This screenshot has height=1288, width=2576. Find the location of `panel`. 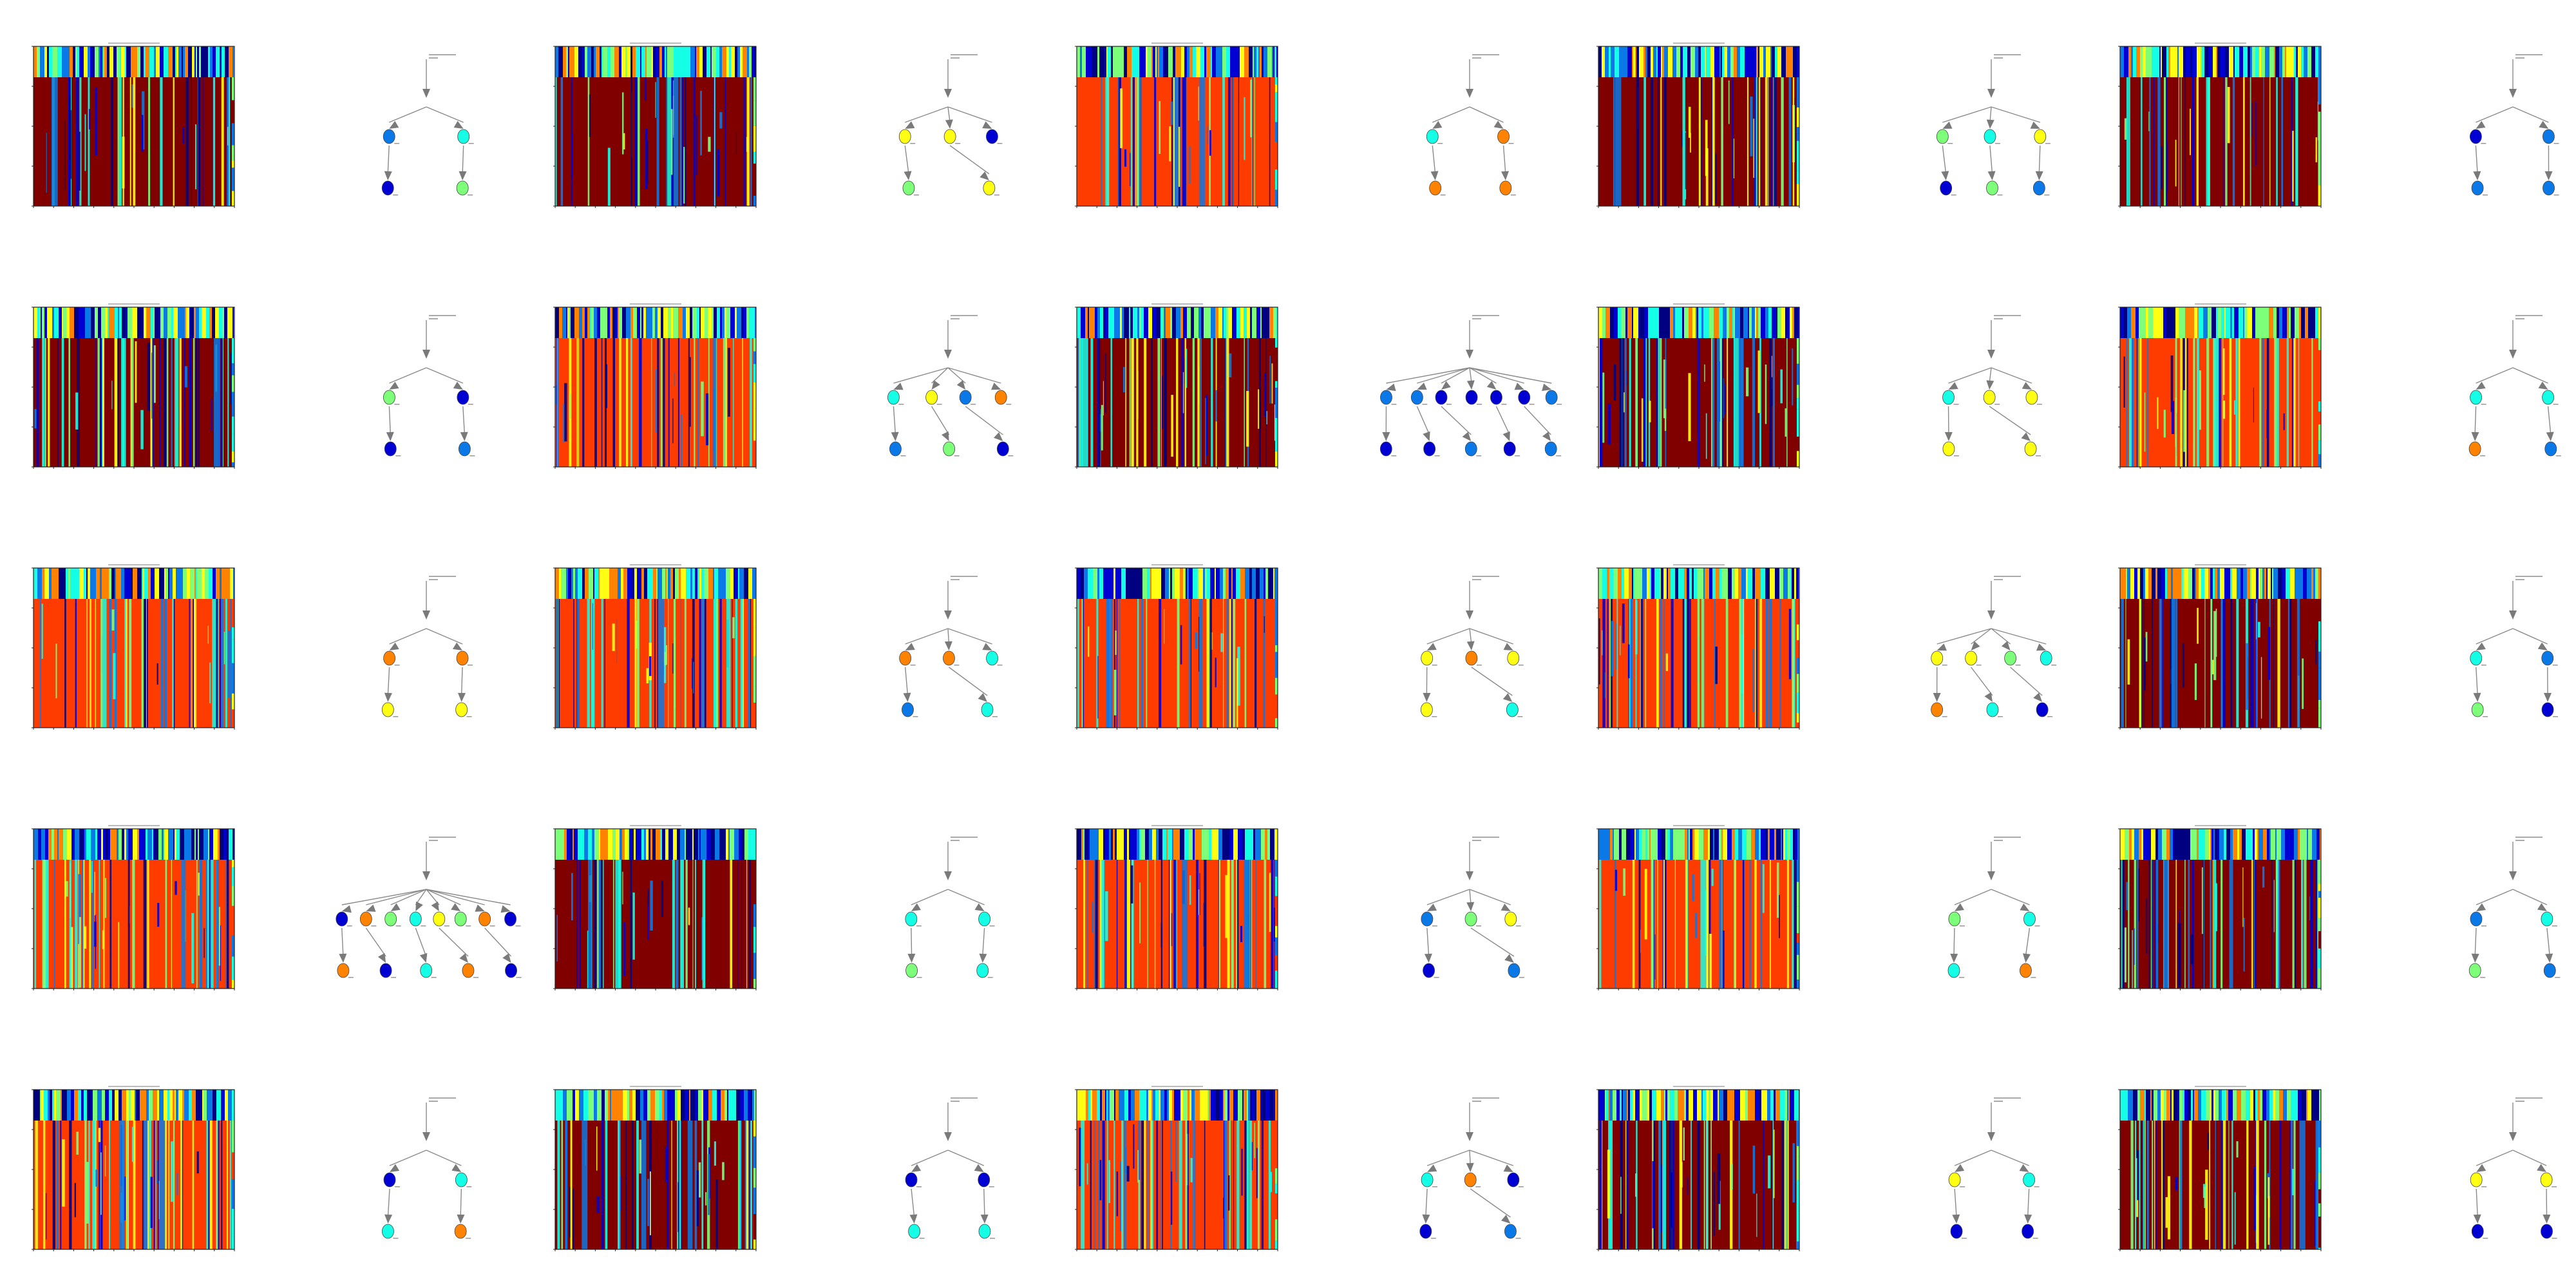

panel is located at coordinates (2338, 125).